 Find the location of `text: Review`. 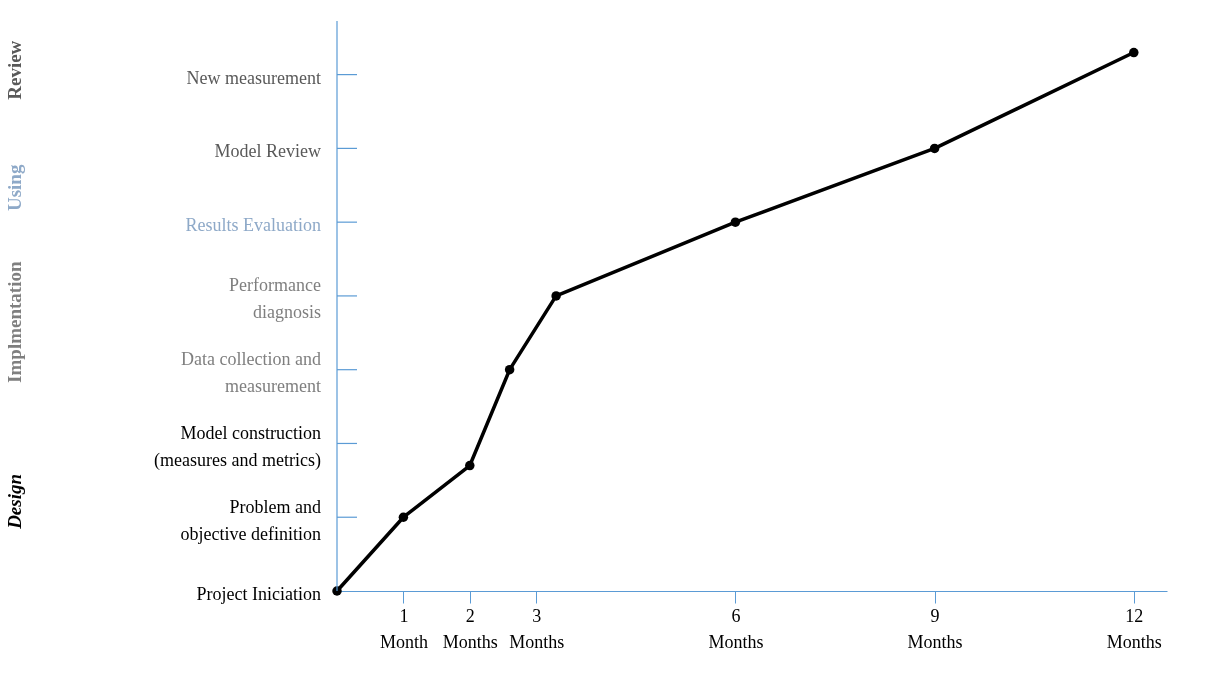

text: Review is located at coordinates (14, 70).